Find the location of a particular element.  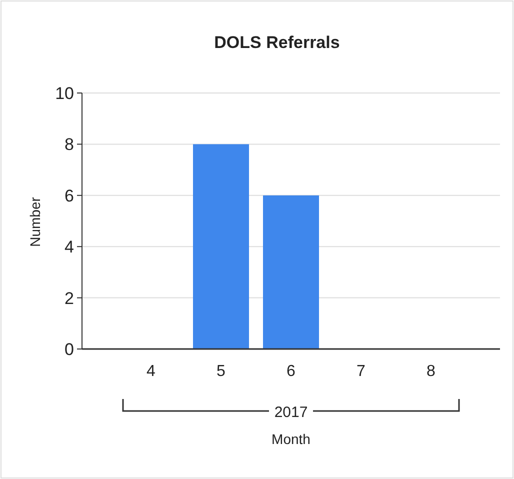

y-tick-label: 8 is located at coordinates (69, 144).